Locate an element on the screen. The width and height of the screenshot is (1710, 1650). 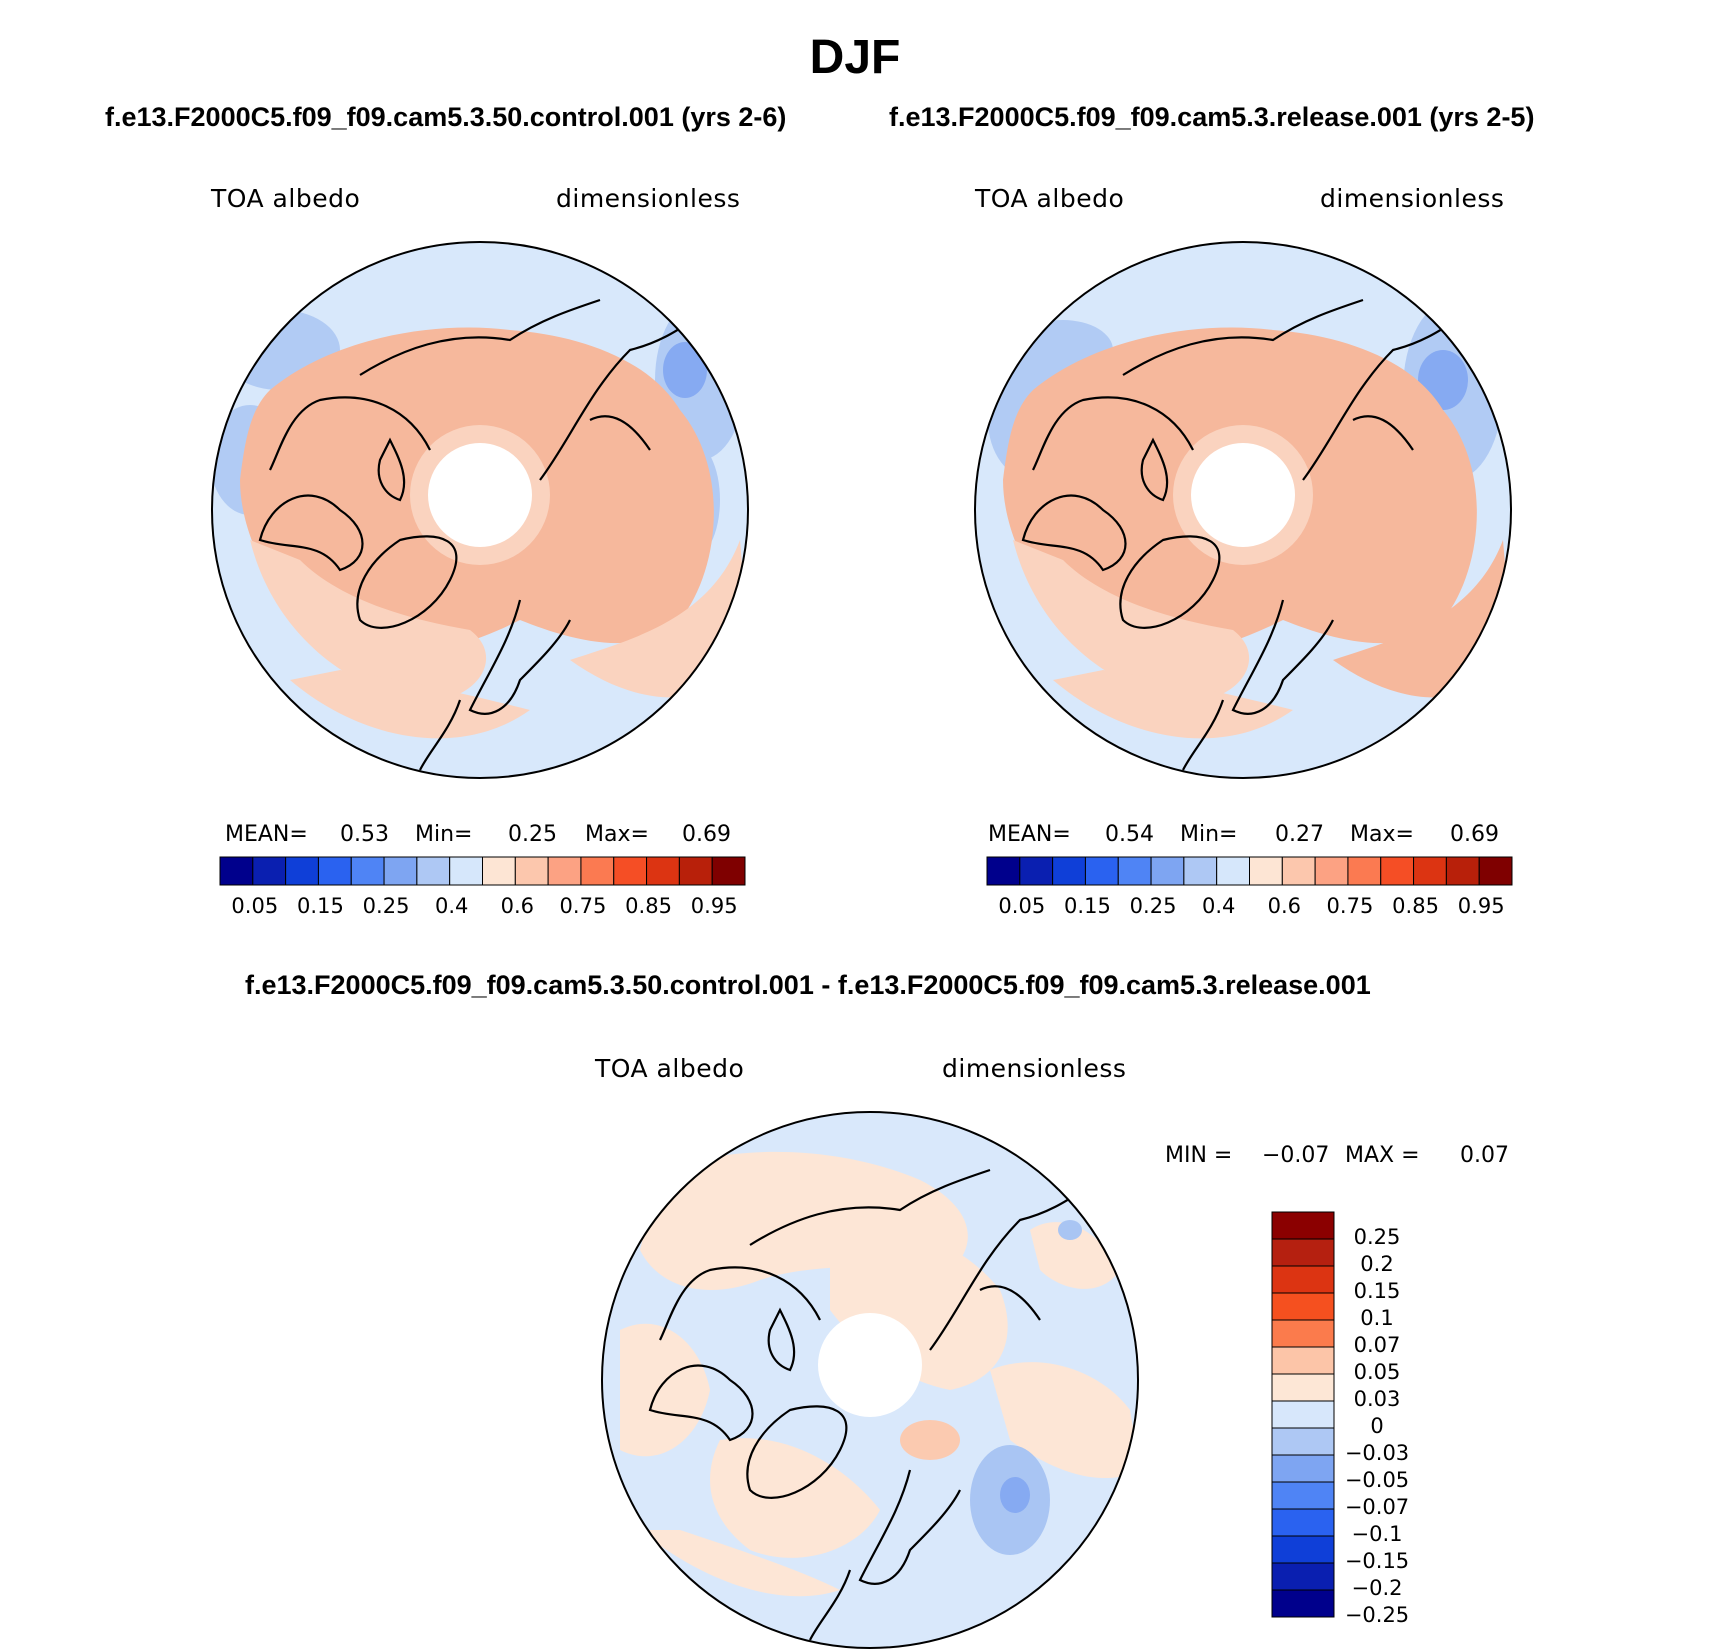
panel2-colorbar-tick-label: 0.15 is located at coordinates (1087, 906).